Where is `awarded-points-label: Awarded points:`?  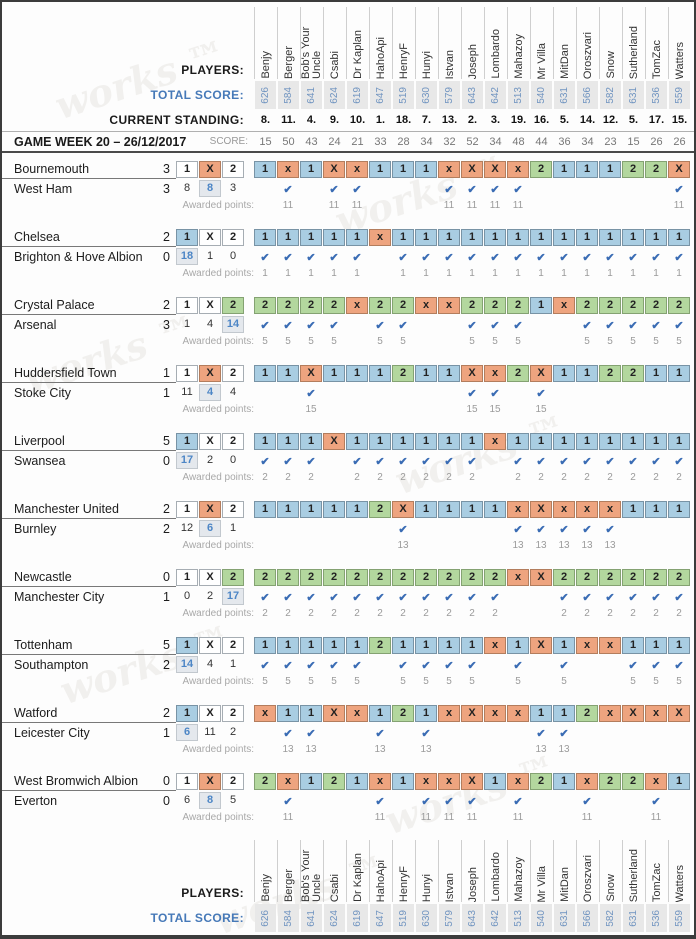
awarded-points-label: Awarded points: is located at coordinates (218, 409).